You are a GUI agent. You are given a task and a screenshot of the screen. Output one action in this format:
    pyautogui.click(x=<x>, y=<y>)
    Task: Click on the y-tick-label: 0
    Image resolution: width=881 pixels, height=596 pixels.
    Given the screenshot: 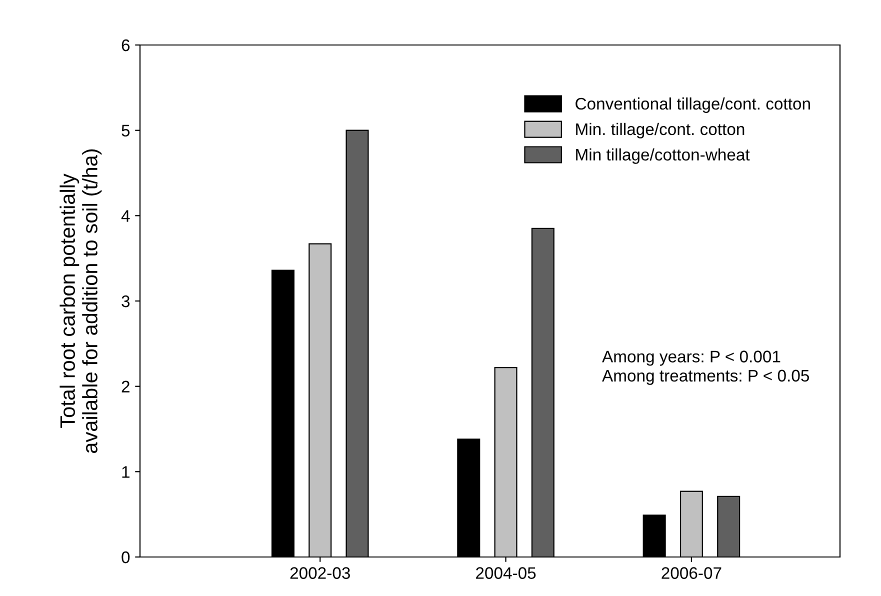 What is the action you would take?
    pyautogui.click(x=126, y=557)
    